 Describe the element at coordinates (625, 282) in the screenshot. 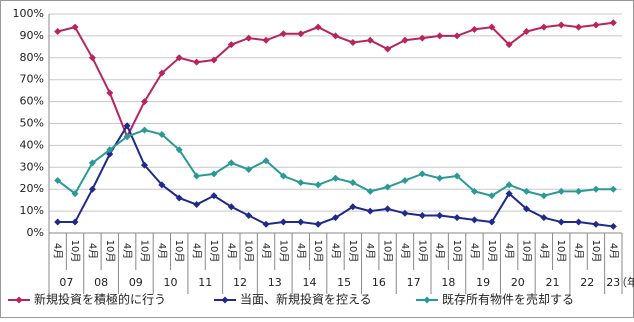

I see `x-unit: （年度）` at that location.